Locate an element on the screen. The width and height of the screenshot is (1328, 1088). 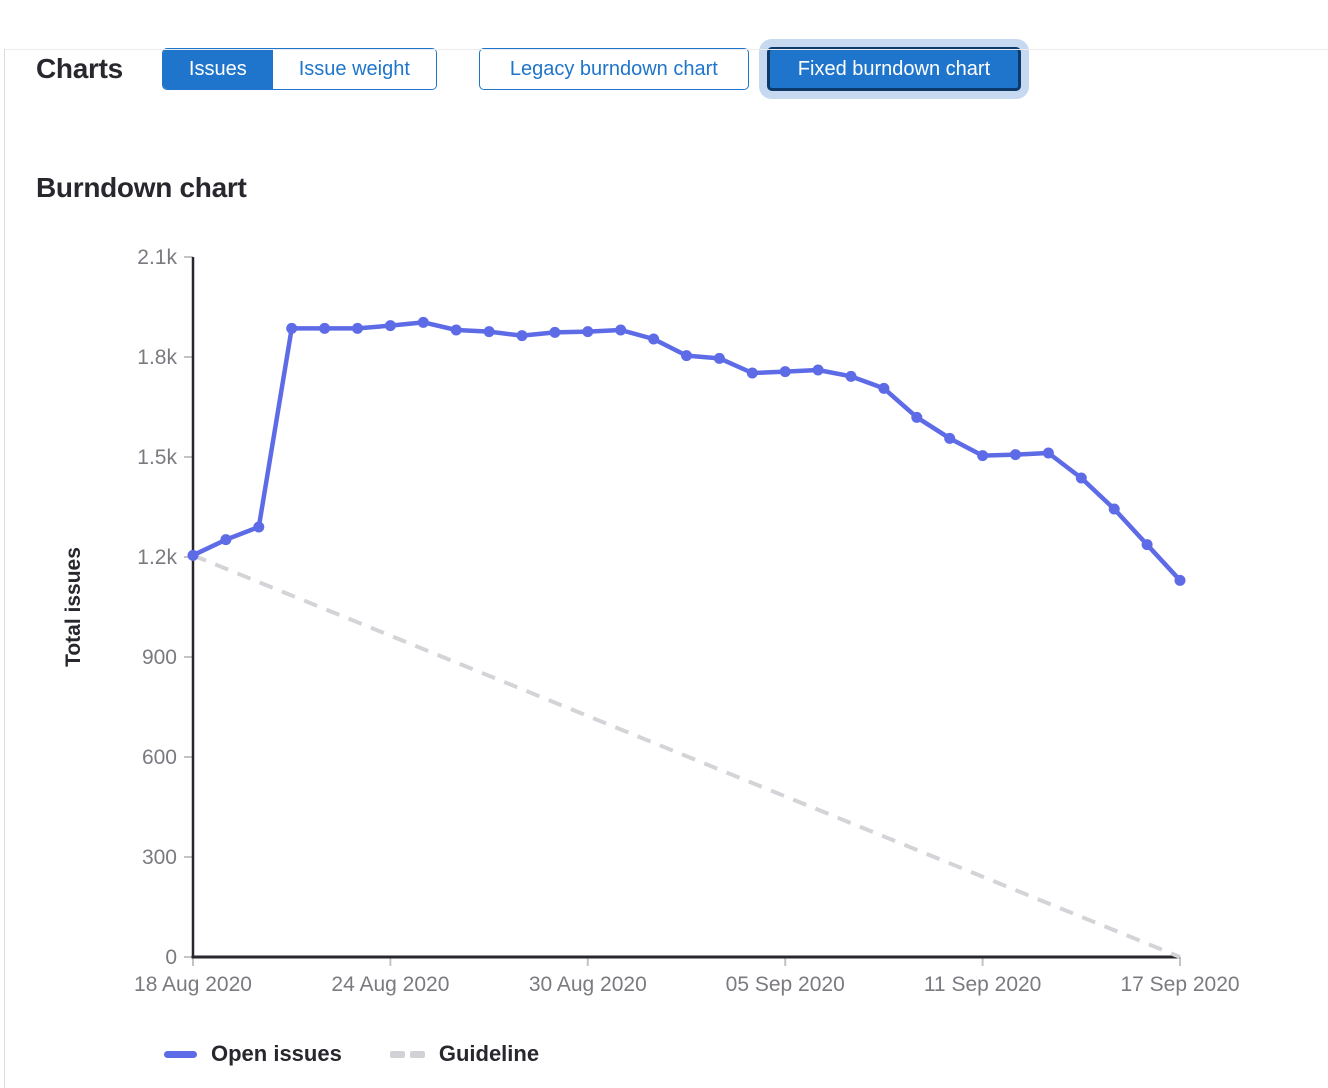
y-tick-label: 1.8k is located at coordinates (157, 357).